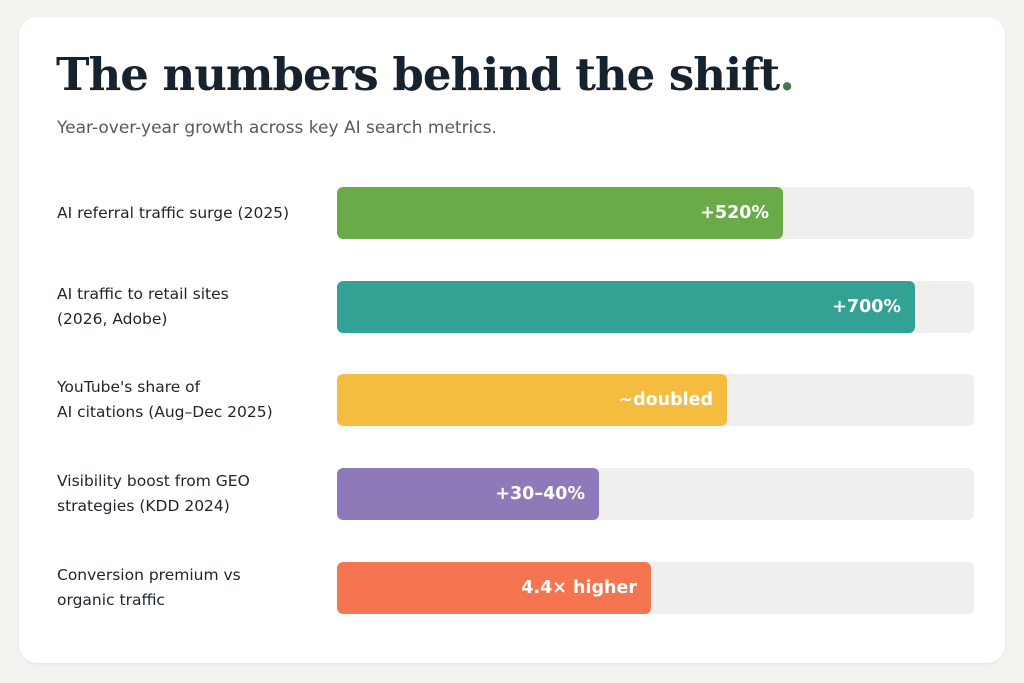  Describe the element at coordinates (734, 213) in the screenshot. I see `bar-value-label: +520%` at that location.